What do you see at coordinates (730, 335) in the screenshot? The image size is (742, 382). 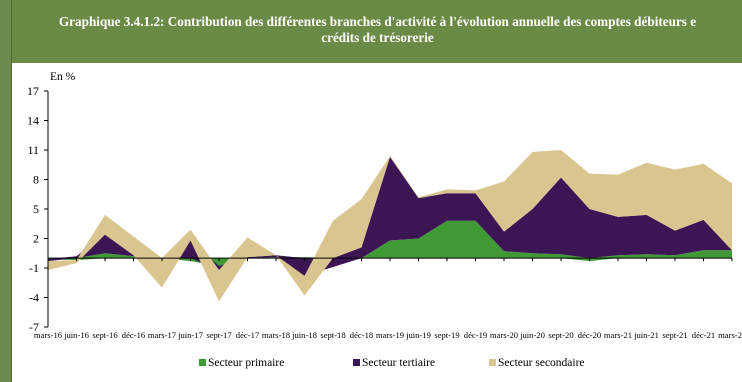 I see `x-tick-label: mars-2` at bounding box center [730, 335].